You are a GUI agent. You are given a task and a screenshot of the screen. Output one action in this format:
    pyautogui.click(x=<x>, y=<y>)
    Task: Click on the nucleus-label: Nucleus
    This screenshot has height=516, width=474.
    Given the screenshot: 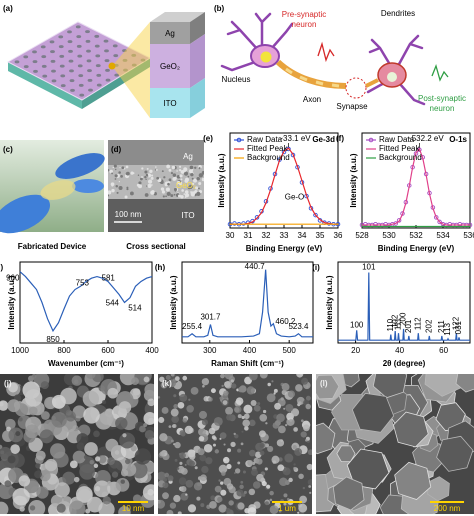 What is the action you would take?
    pyautogui.click(x=236, y=79)
    